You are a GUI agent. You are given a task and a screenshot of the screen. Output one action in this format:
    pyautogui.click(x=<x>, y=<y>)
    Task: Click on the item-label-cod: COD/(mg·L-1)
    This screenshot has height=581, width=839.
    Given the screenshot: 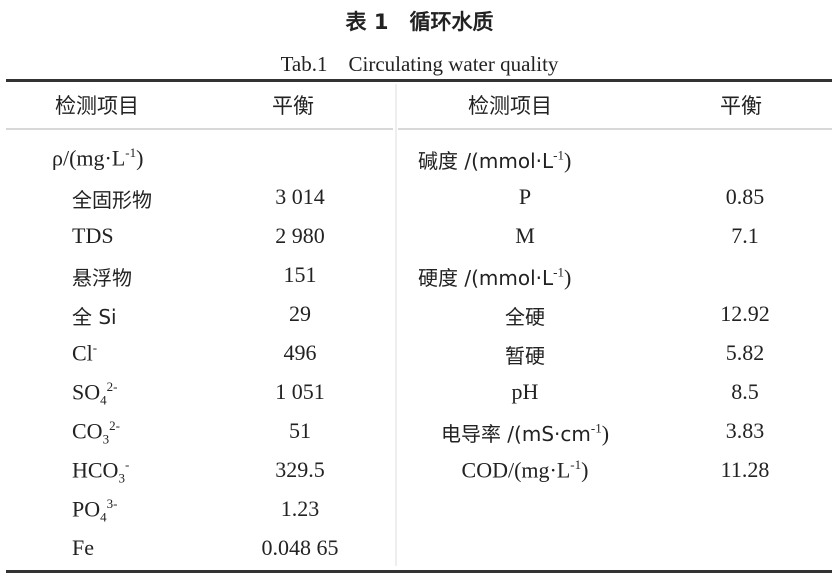 What is the action you would take?
    pyautogui.click(x=525, y=470)
    